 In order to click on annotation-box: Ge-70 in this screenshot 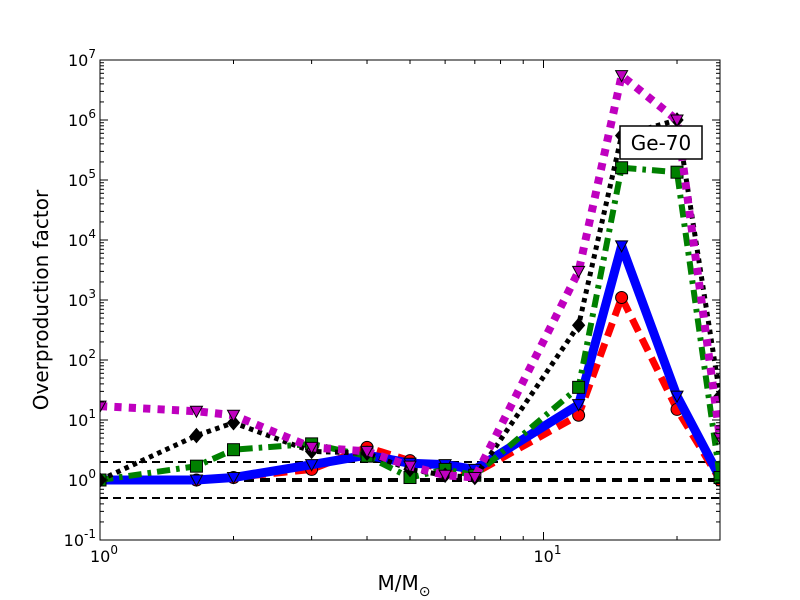, I will do `click(661, 142)`.